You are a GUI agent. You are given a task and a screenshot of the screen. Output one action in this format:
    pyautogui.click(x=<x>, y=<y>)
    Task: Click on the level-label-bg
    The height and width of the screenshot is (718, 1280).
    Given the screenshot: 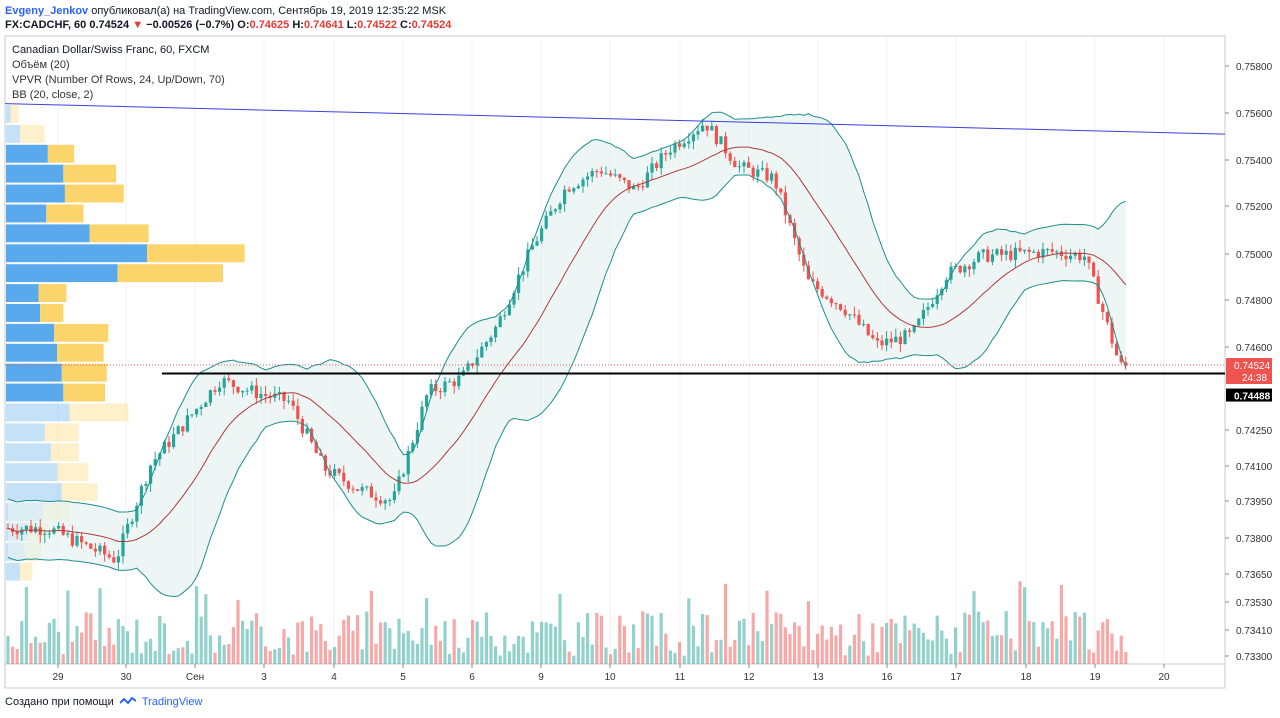 What is the action you would take?
    pyautogui.click(x=1249, y=395)
    